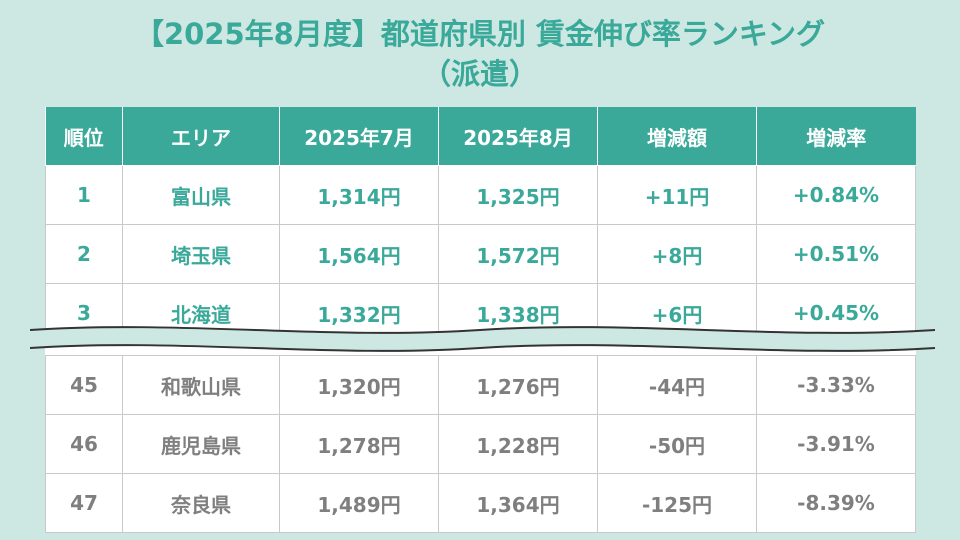 Image resolution: width=960 pixels, height=540 pixels. What do you see at coordinates (359, 503) in the screenshot?
I see `july-cell: 1,489円` at bounding box center [359, 503].